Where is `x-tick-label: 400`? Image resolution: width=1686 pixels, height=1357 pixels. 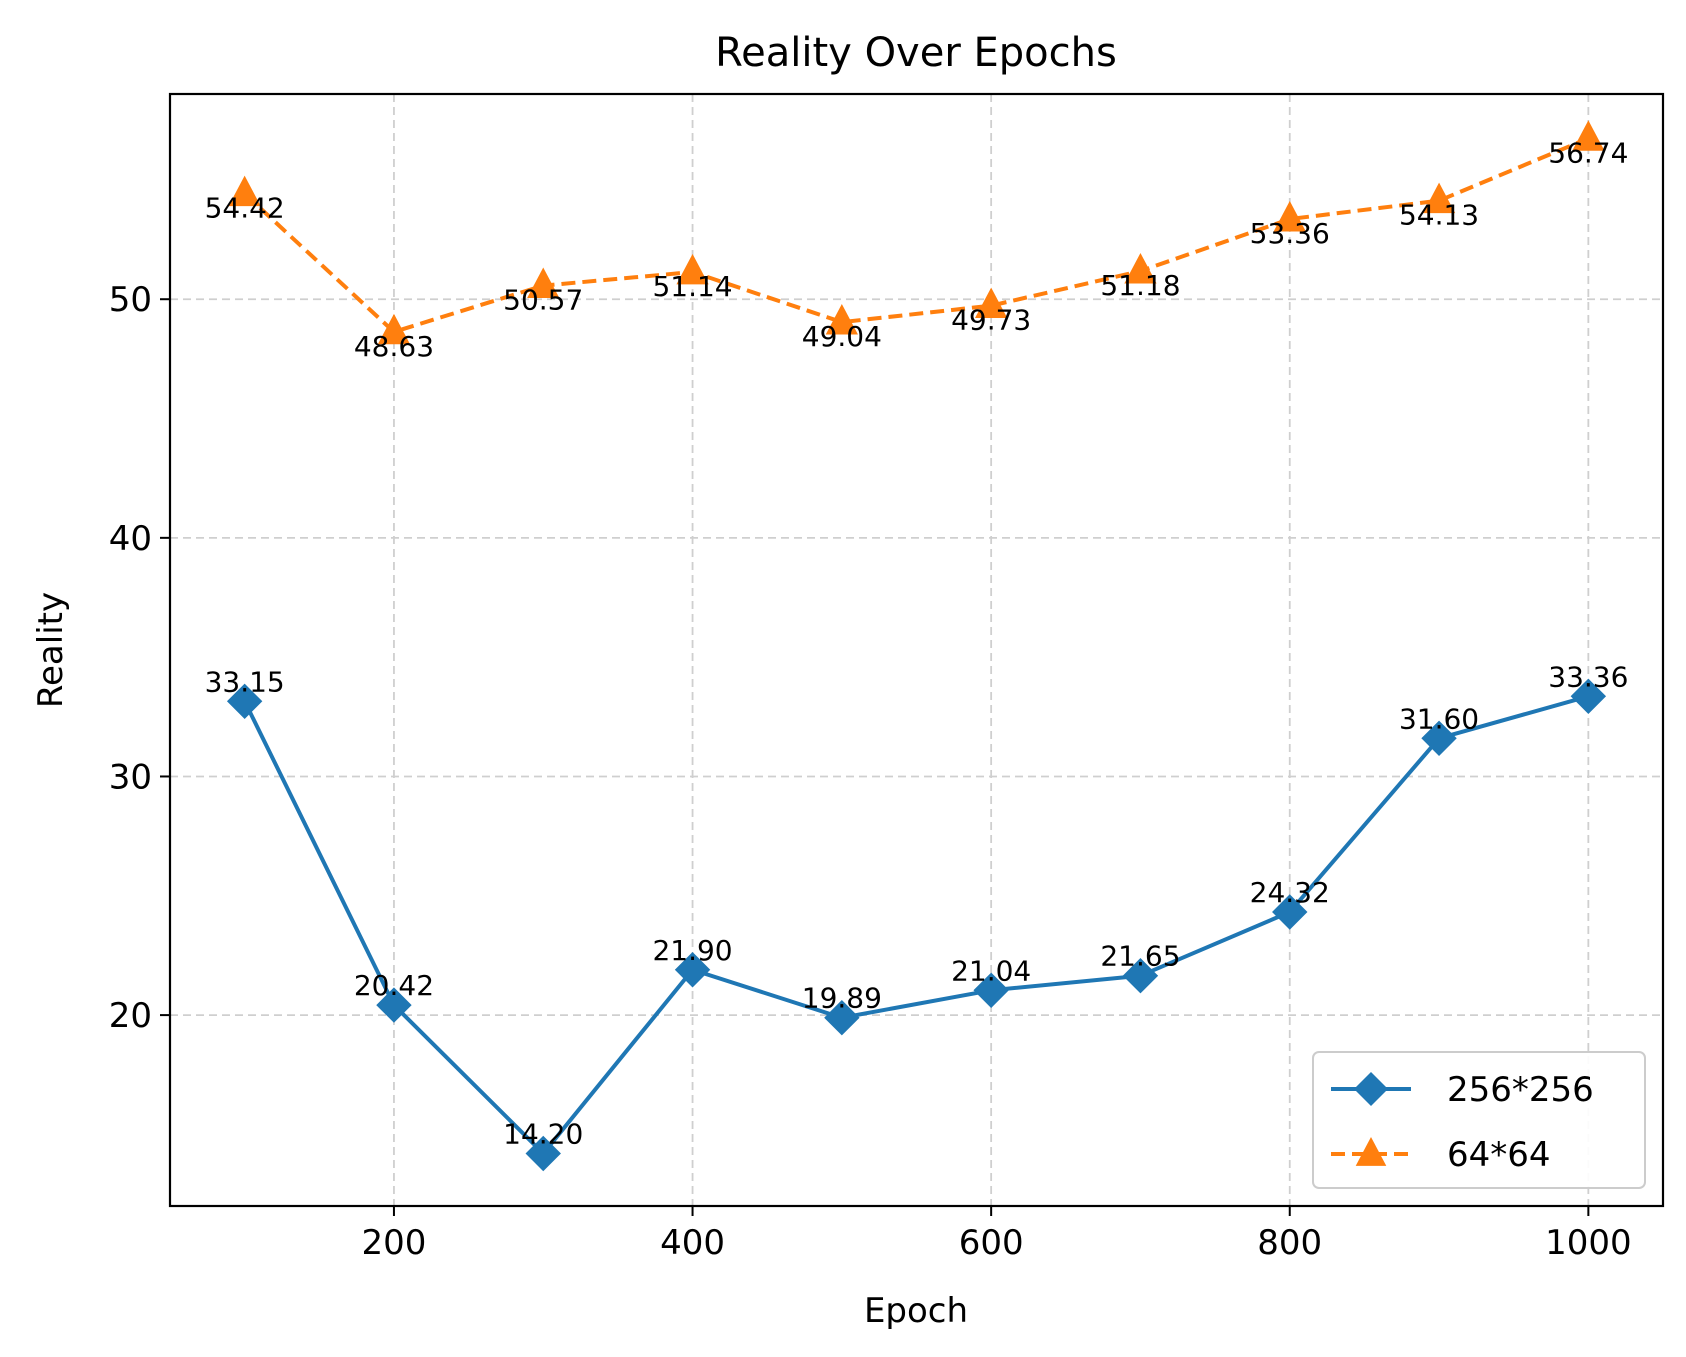 x-tick-label: 400 is located at coordinates (692, 1243).